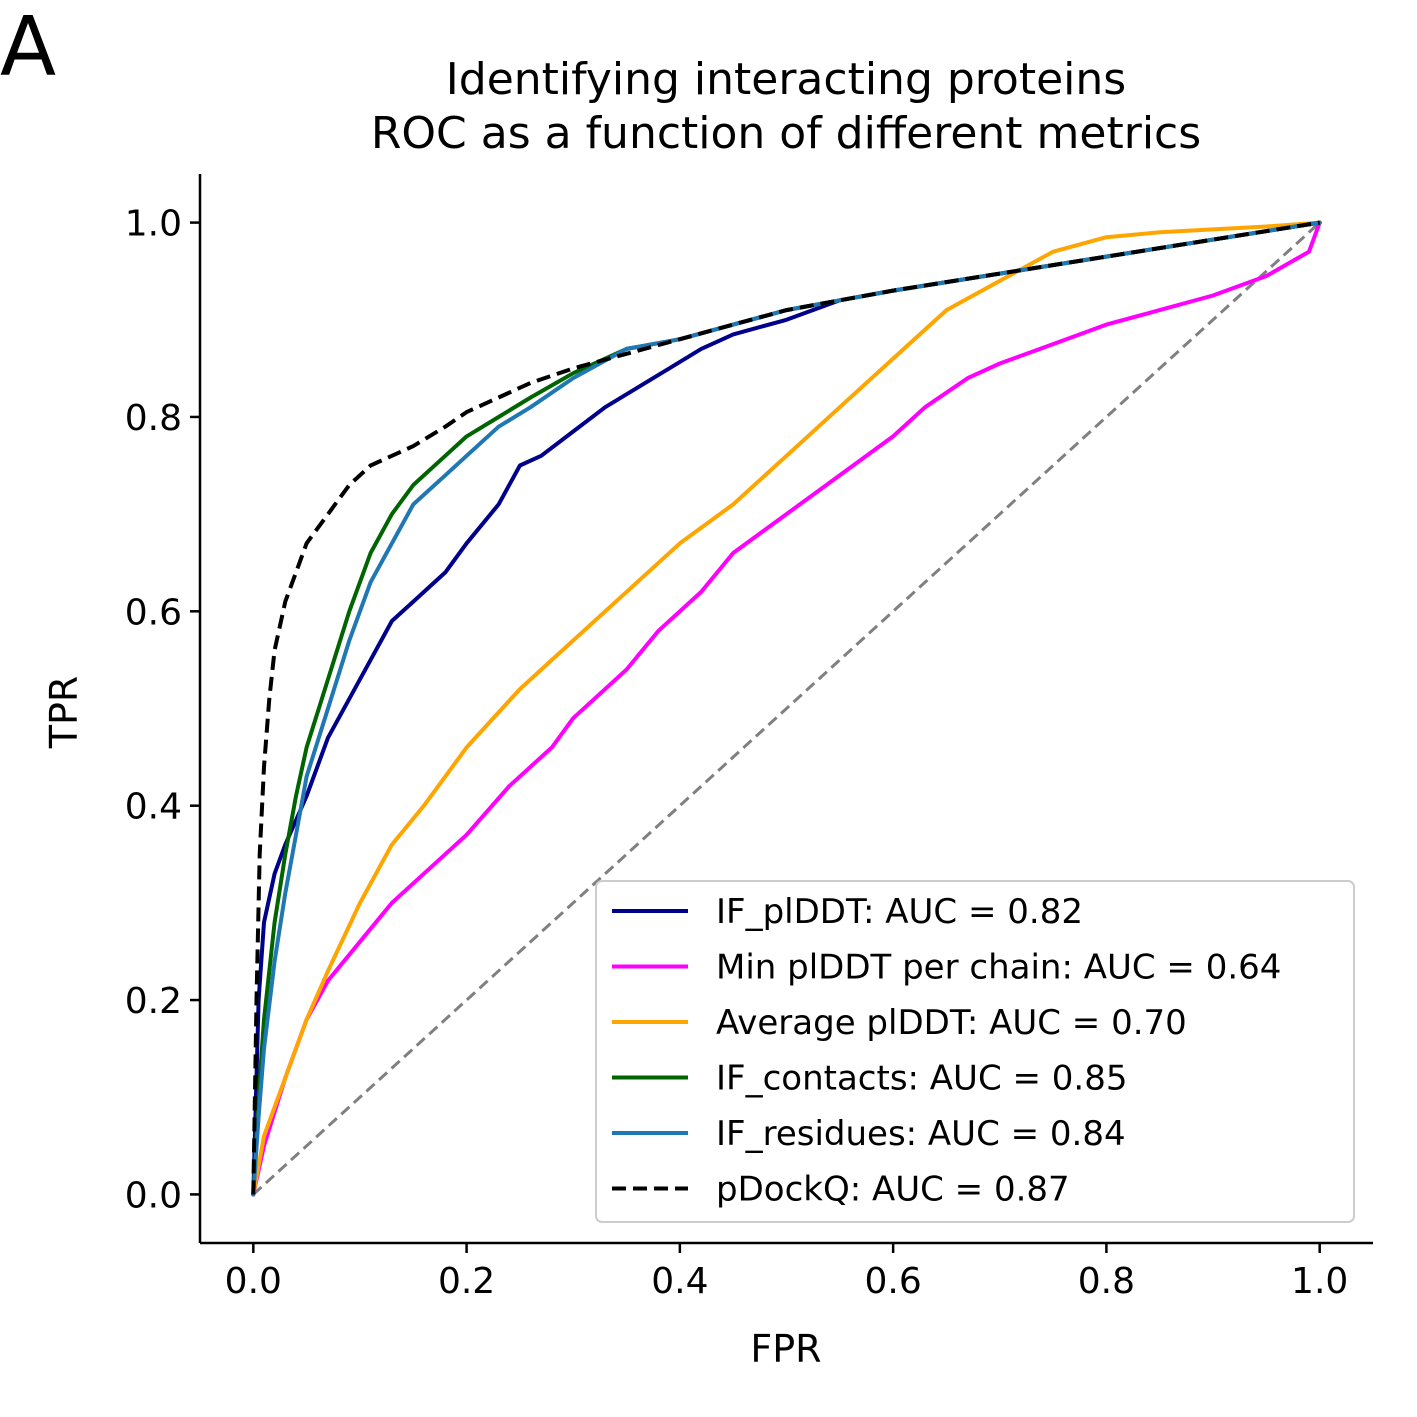 The image size is (1417, 1417). Describe the element at coordinates (893, 1190) in the screenshot. I see `legend-label-6: pDockQ: AUC = 0.87` at that location.